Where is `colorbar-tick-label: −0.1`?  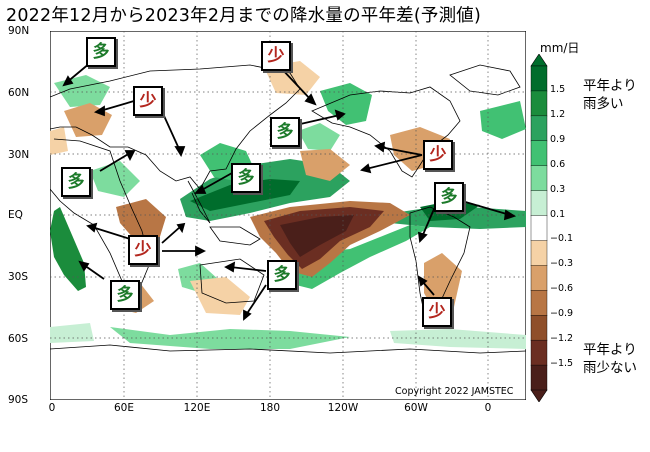 colorbar-tick-label: −0.1 is located at coordinates (562, 239).